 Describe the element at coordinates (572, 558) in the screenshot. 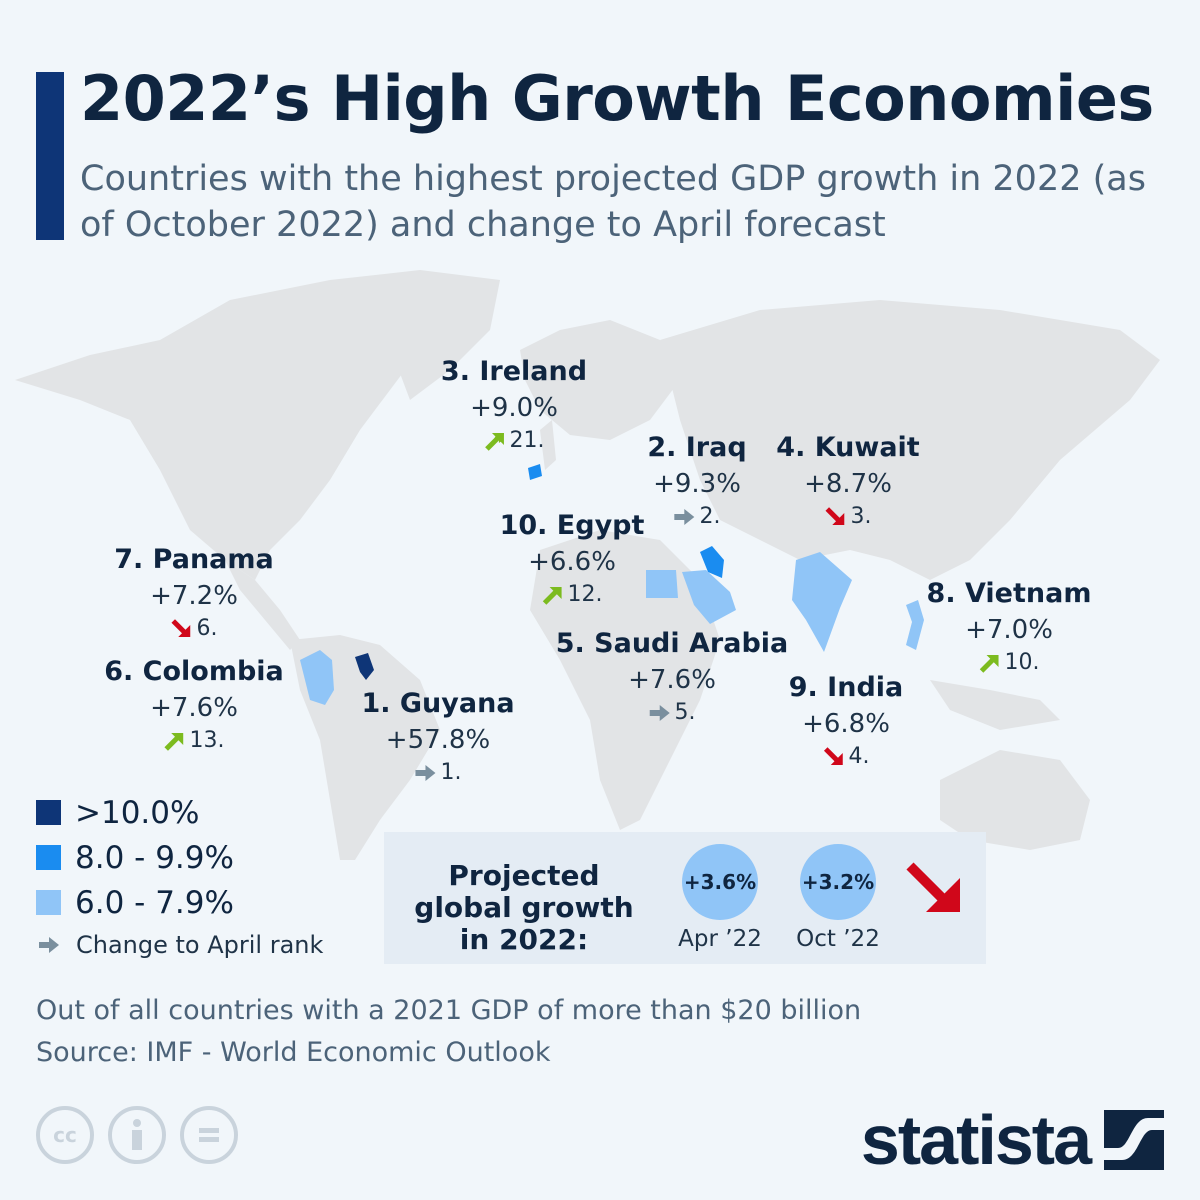

I see `country-label-egypt: 10. Egypt +6.6% 12.` at that location.